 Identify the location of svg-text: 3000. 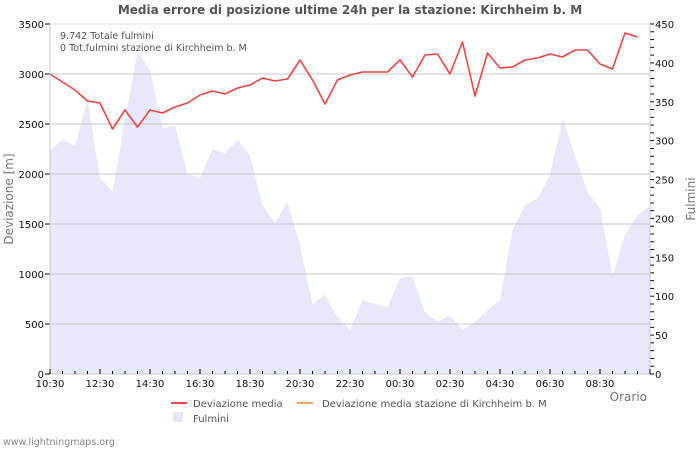
(31, 75).